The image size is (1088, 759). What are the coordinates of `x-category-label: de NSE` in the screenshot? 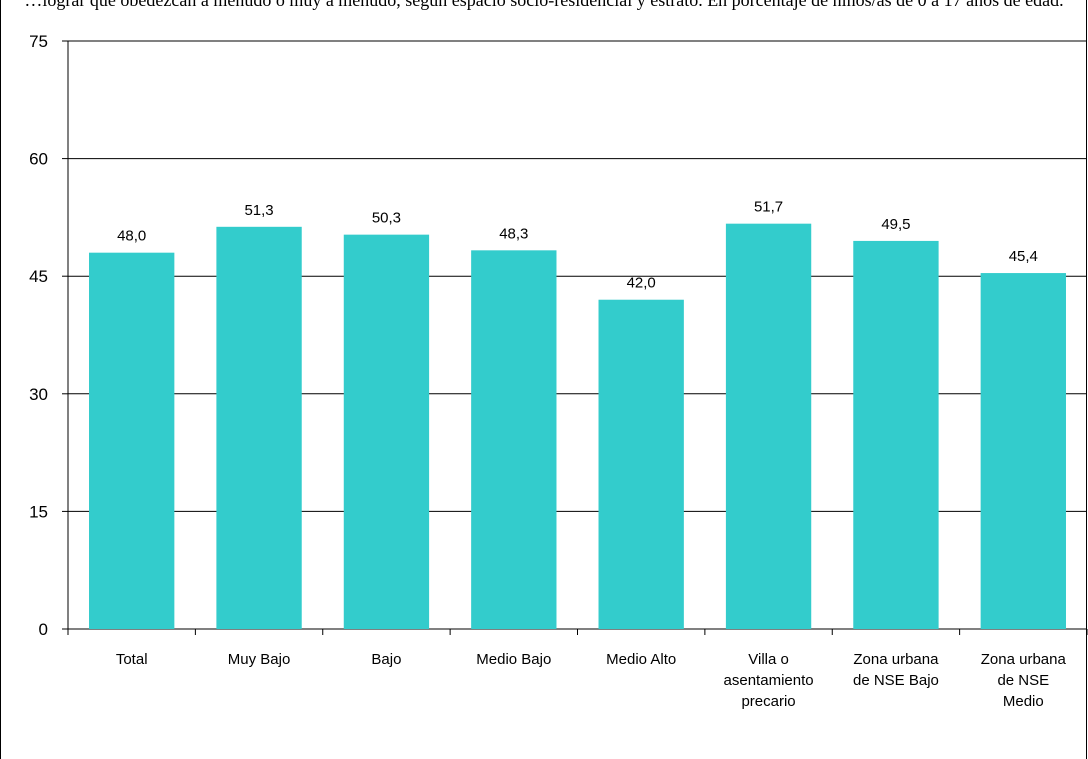 It's located at (1023, 680).